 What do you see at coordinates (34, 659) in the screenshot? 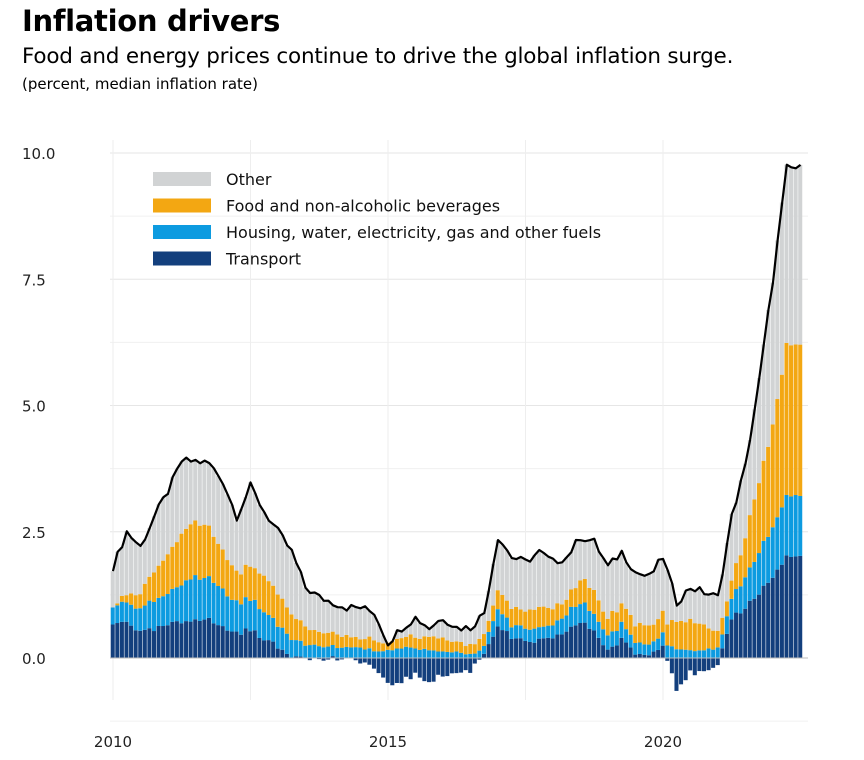
I see `y-tick-label: 0.0` at bounding box center [34, 659].